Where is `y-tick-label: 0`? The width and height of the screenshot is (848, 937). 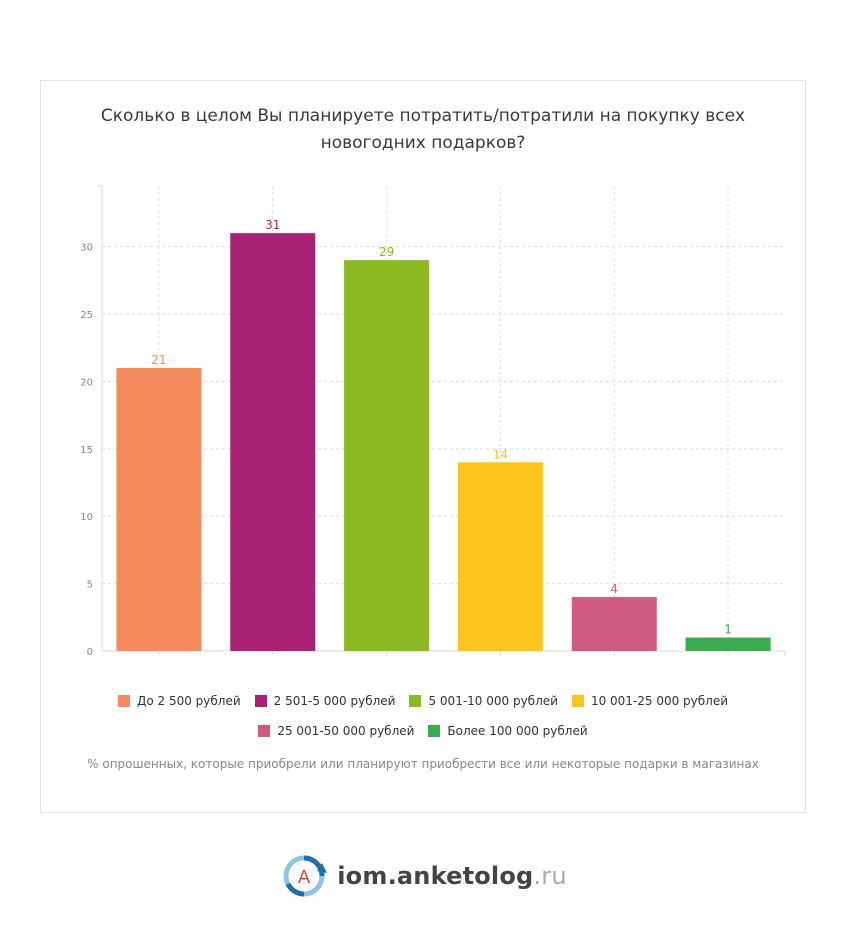 y-tick-label: 0 is located at coordinates (90, 652).